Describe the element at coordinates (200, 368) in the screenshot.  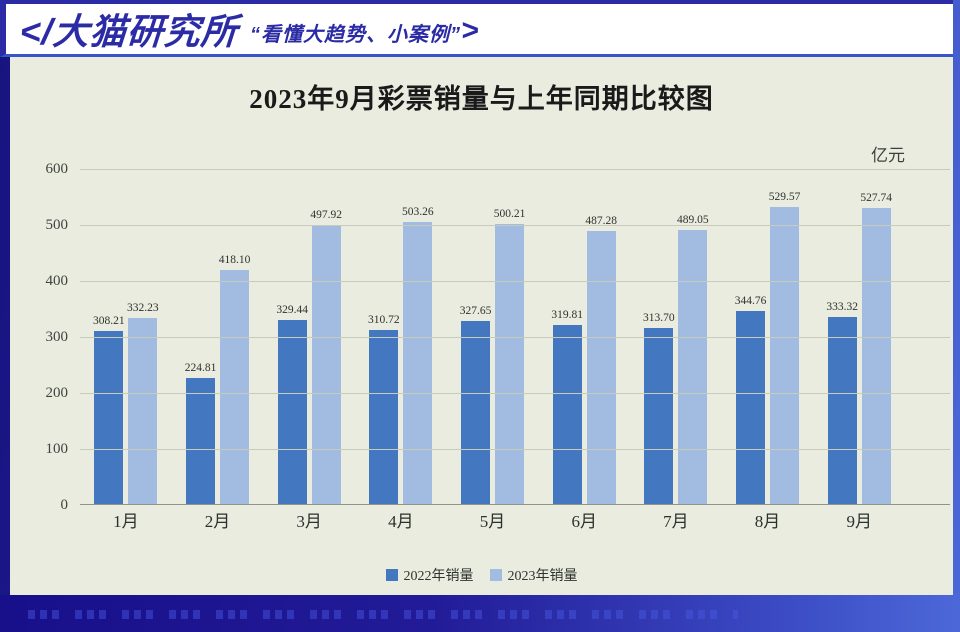
I see `bar-value-label: 224.81` at that location.